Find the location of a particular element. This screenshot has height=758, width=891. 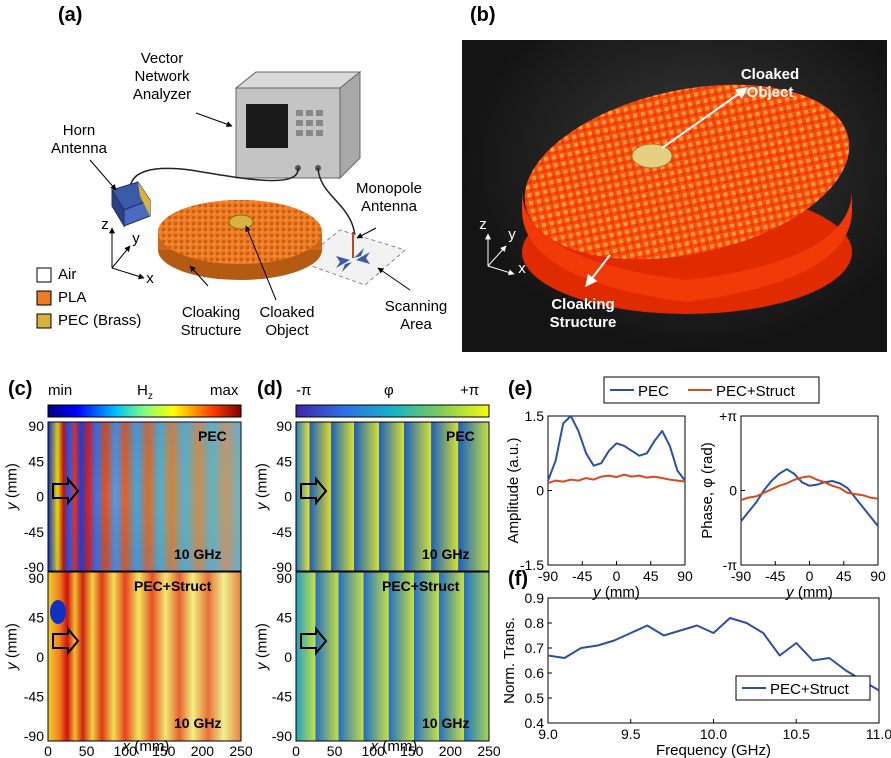

cbar-d is located at coordinates (392, 411).